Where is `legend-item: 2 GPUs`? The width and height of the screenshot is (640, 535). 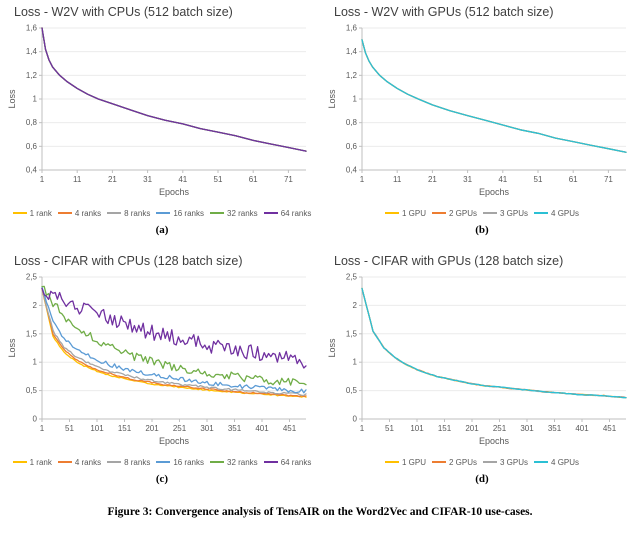
legend-item: 2 GPUs is located at coordinates (454, 213).